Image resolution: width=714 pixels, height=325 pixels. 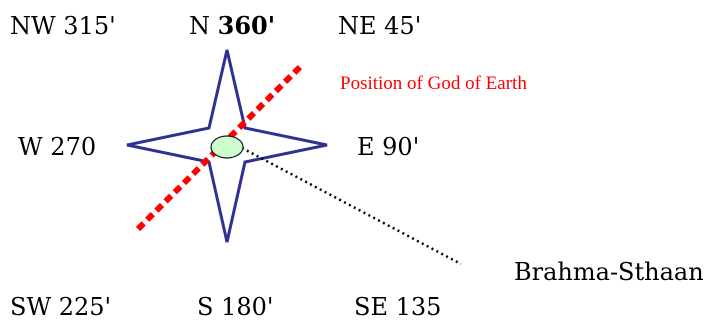 I want to click on label-n-value: 360', so click(x=246, y=25).